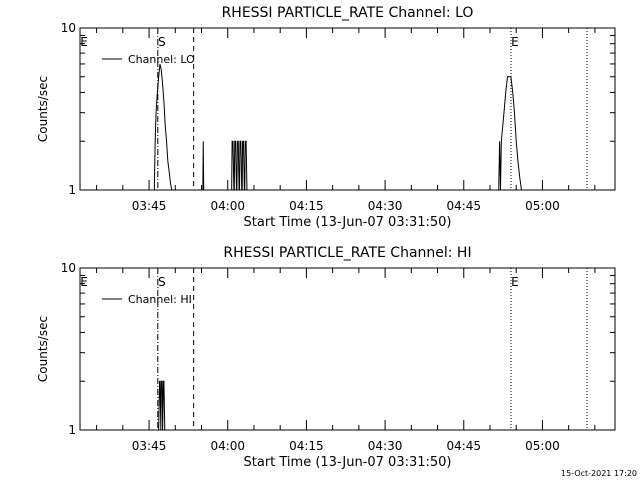  Describe the element at coordinates (160, 299) in the screenshot. I see `legend-label: Channel: HI` at that location.